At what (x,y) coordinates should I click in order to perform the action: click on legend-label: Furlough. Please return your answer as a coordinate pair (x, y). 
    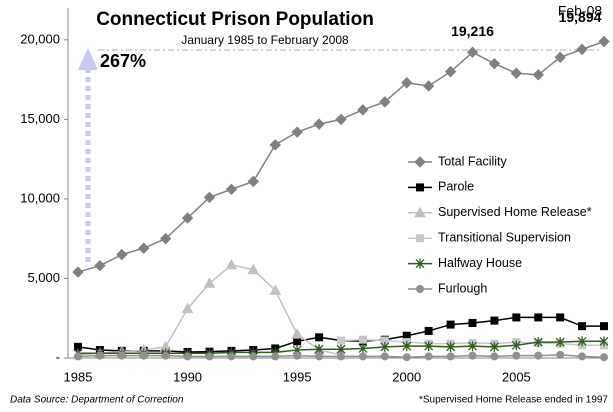
    Looking at the image, I should click on (462, 288).